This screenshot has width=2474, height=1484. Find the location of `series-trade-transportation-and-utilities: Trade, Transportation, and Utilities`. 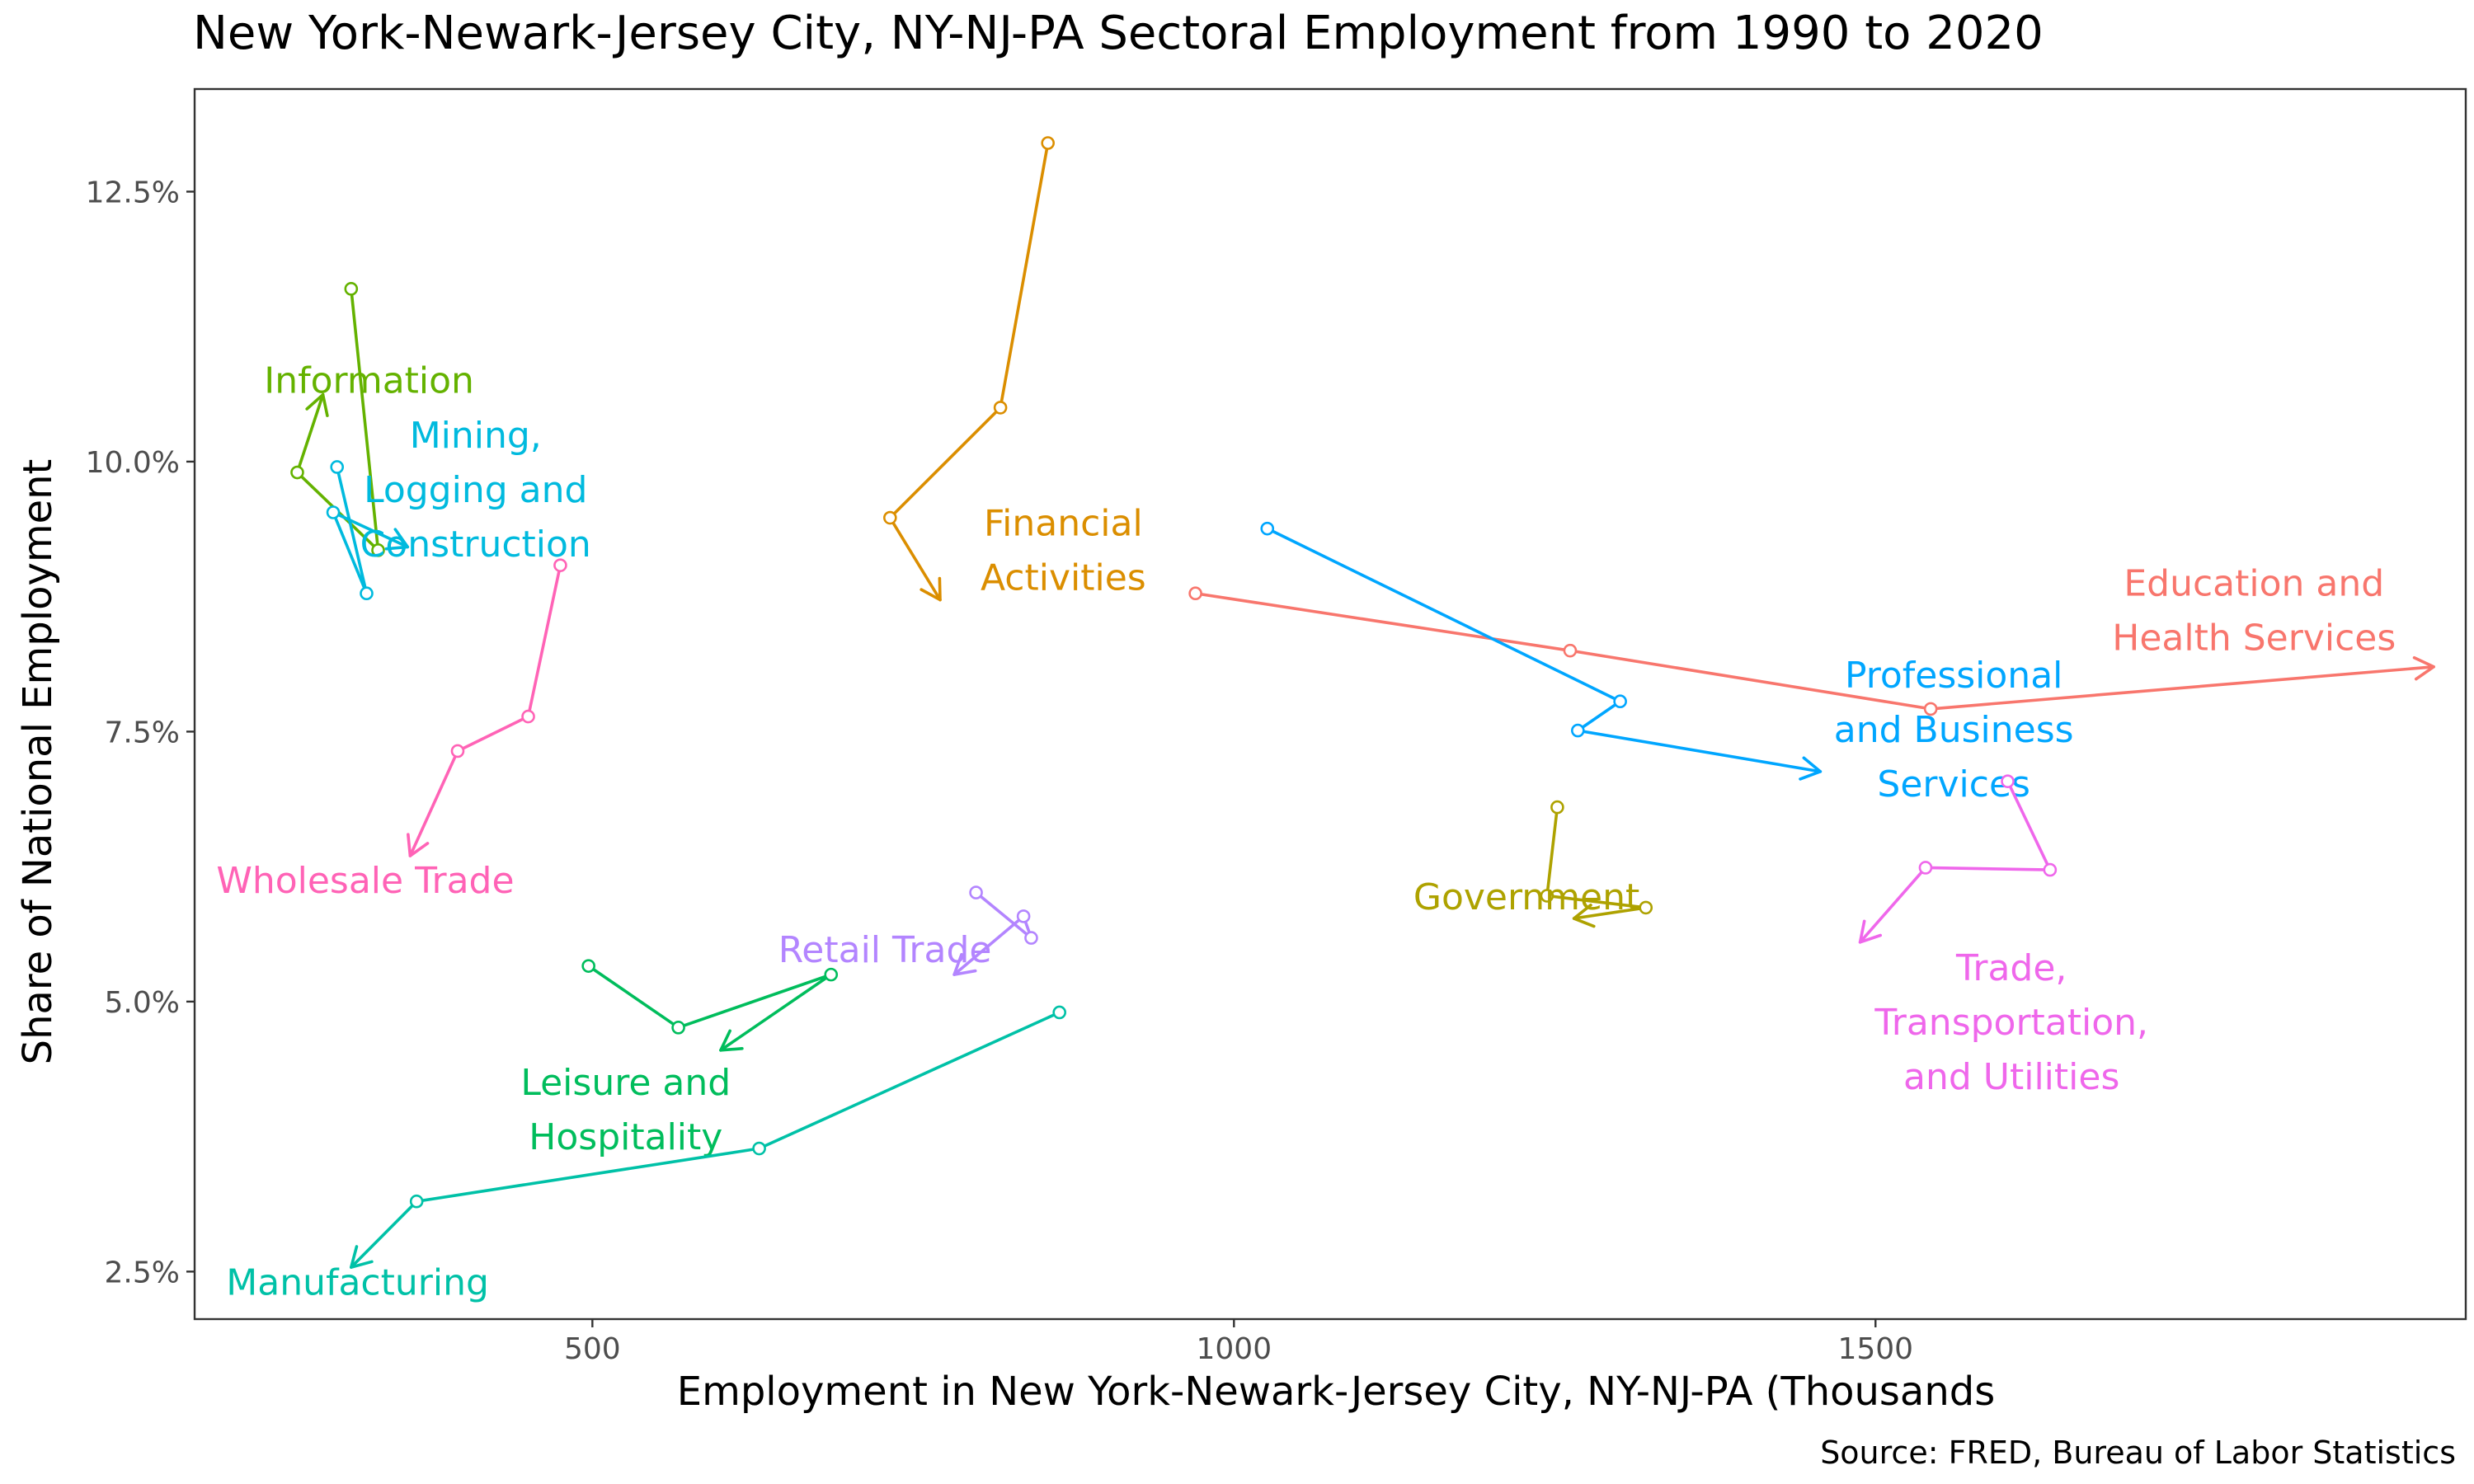

series-trade-transportation-and-utilities: Trade, Transportation, and Utilities is located at coordinates (2003, 936).